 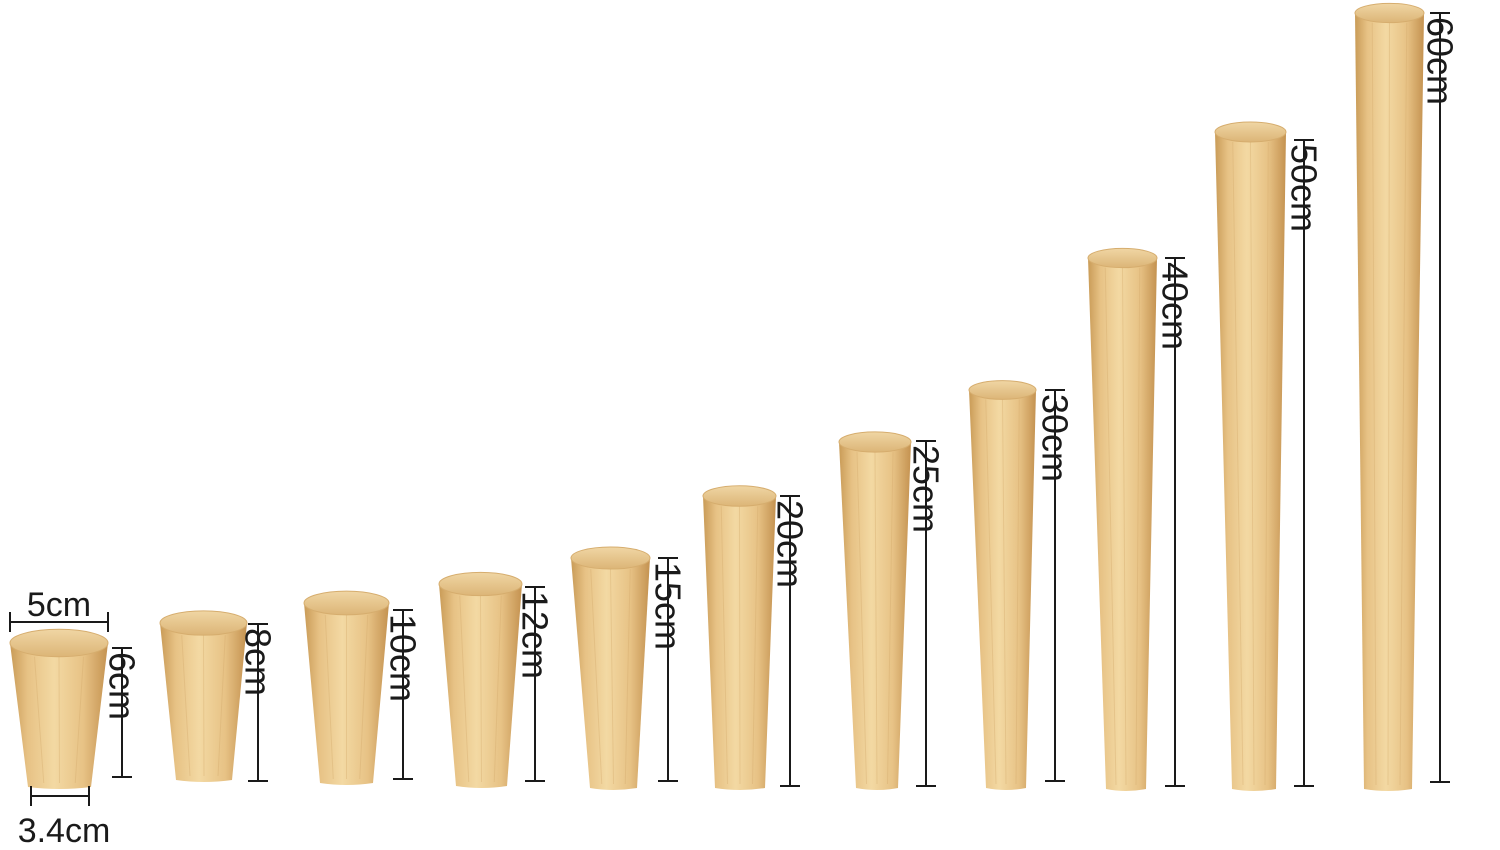 I want to click on height-label: 30cm, so click(x=1055, y=438).